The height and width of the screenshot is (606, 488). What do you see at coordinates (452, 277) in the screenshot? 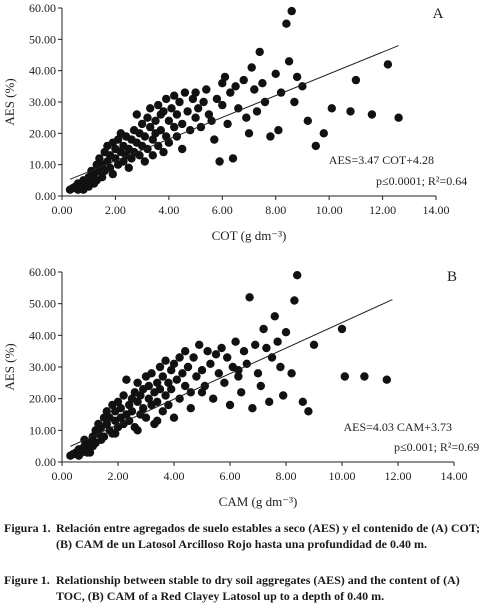
I see `panel-b-label: B` at bounding box center [452, 277].